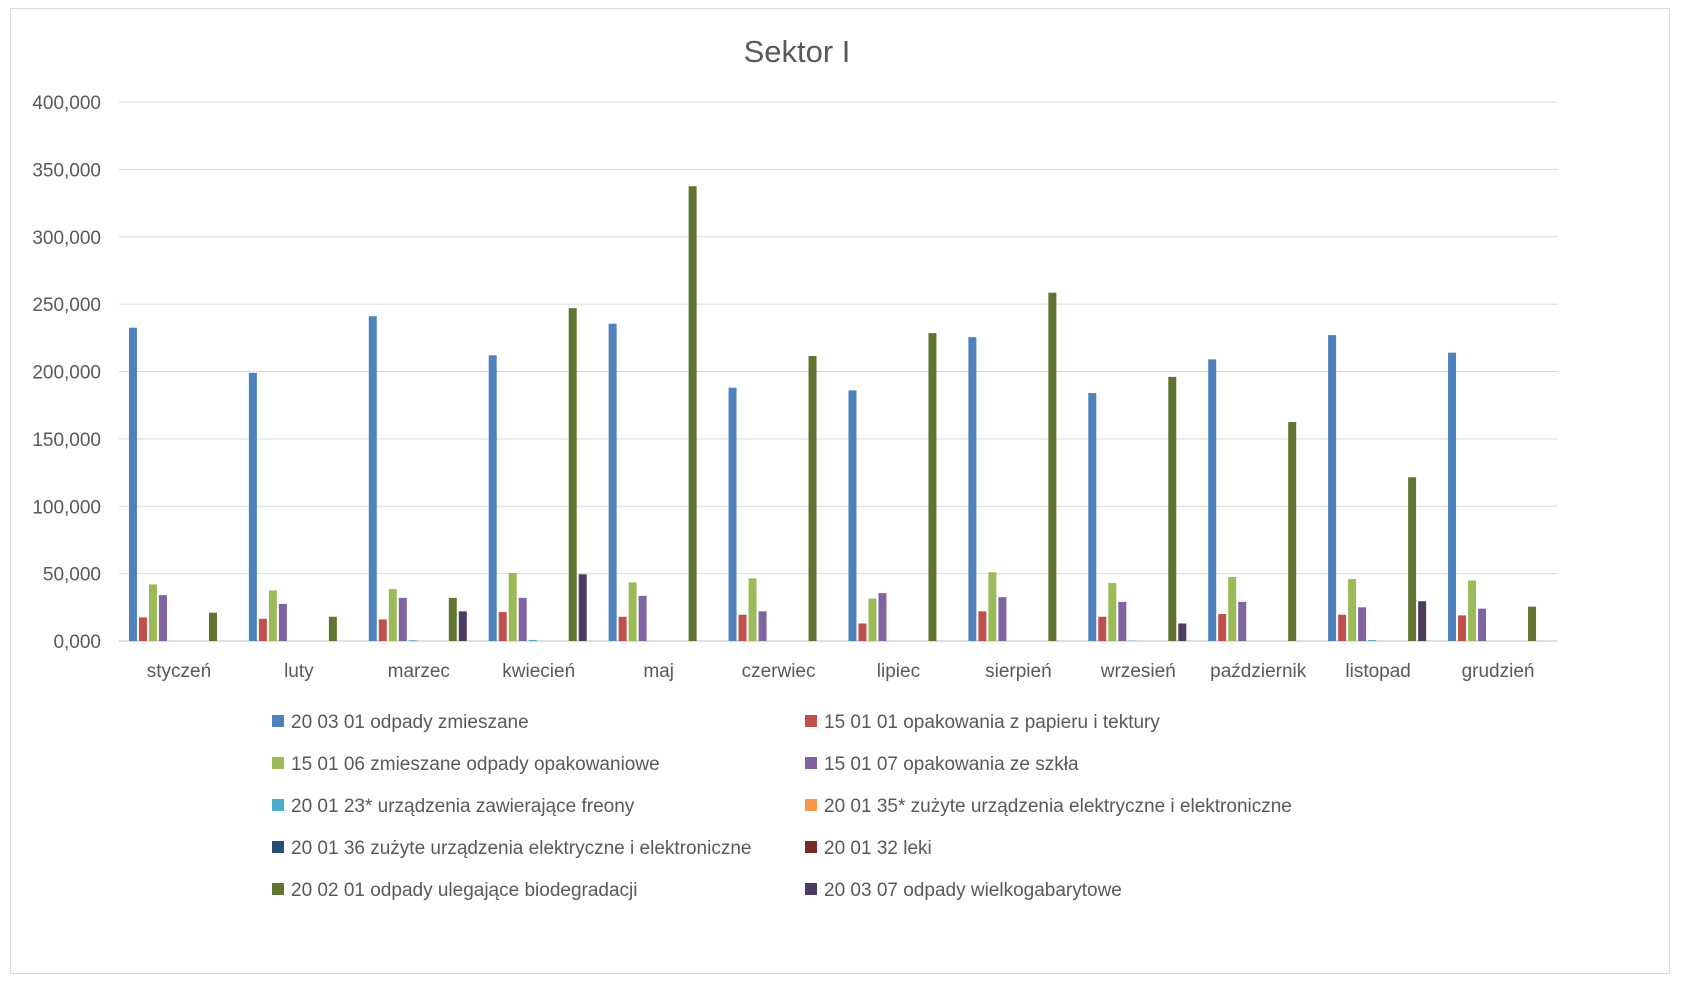 The image size is (1682, 981). Describe the element at coordinates (66, 238) in the screenshot. I see `y-tick-label: 300,000` at that location.